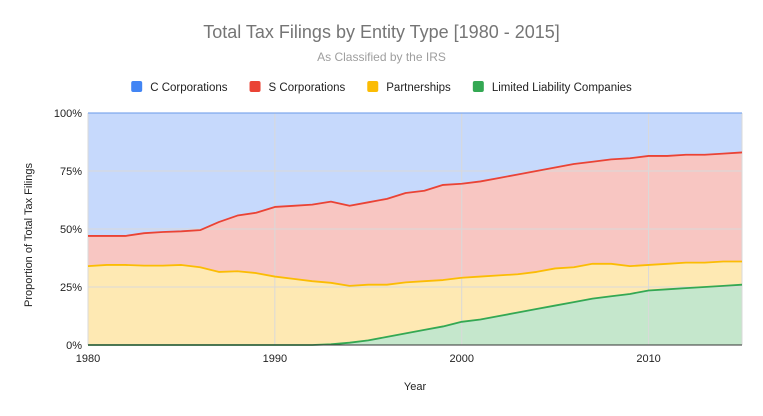 The image size is (763, 416). I want to click on legend-swatch-limited-liability-companies, so click(478, 86).